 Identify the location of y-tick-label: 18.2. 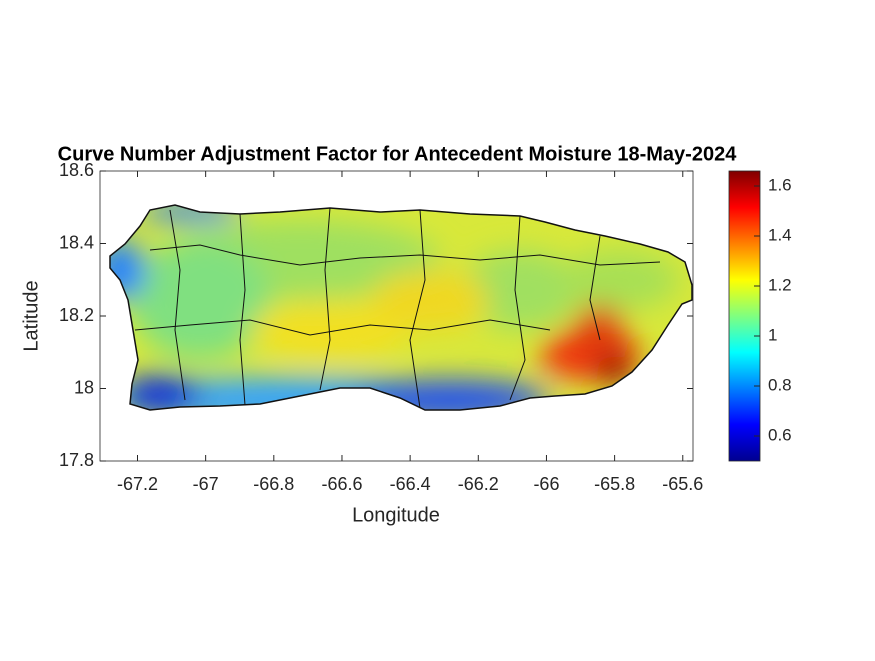
(76, 315).